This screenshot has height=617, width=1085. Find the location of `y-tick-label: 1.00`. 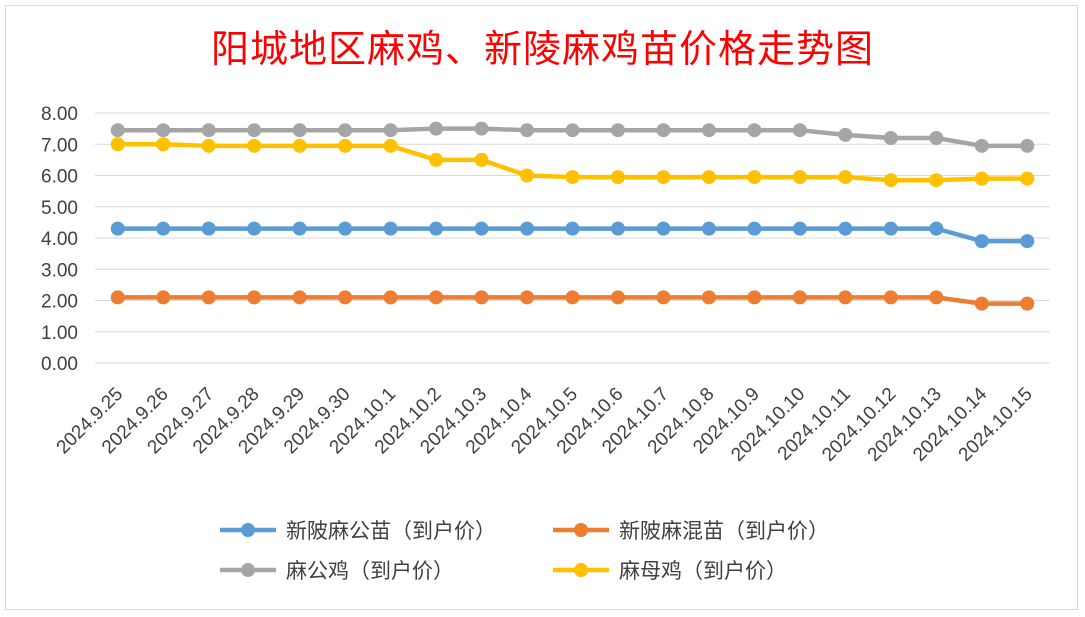

y-tick-label: 1.00 is located at coordinates (59, 333).